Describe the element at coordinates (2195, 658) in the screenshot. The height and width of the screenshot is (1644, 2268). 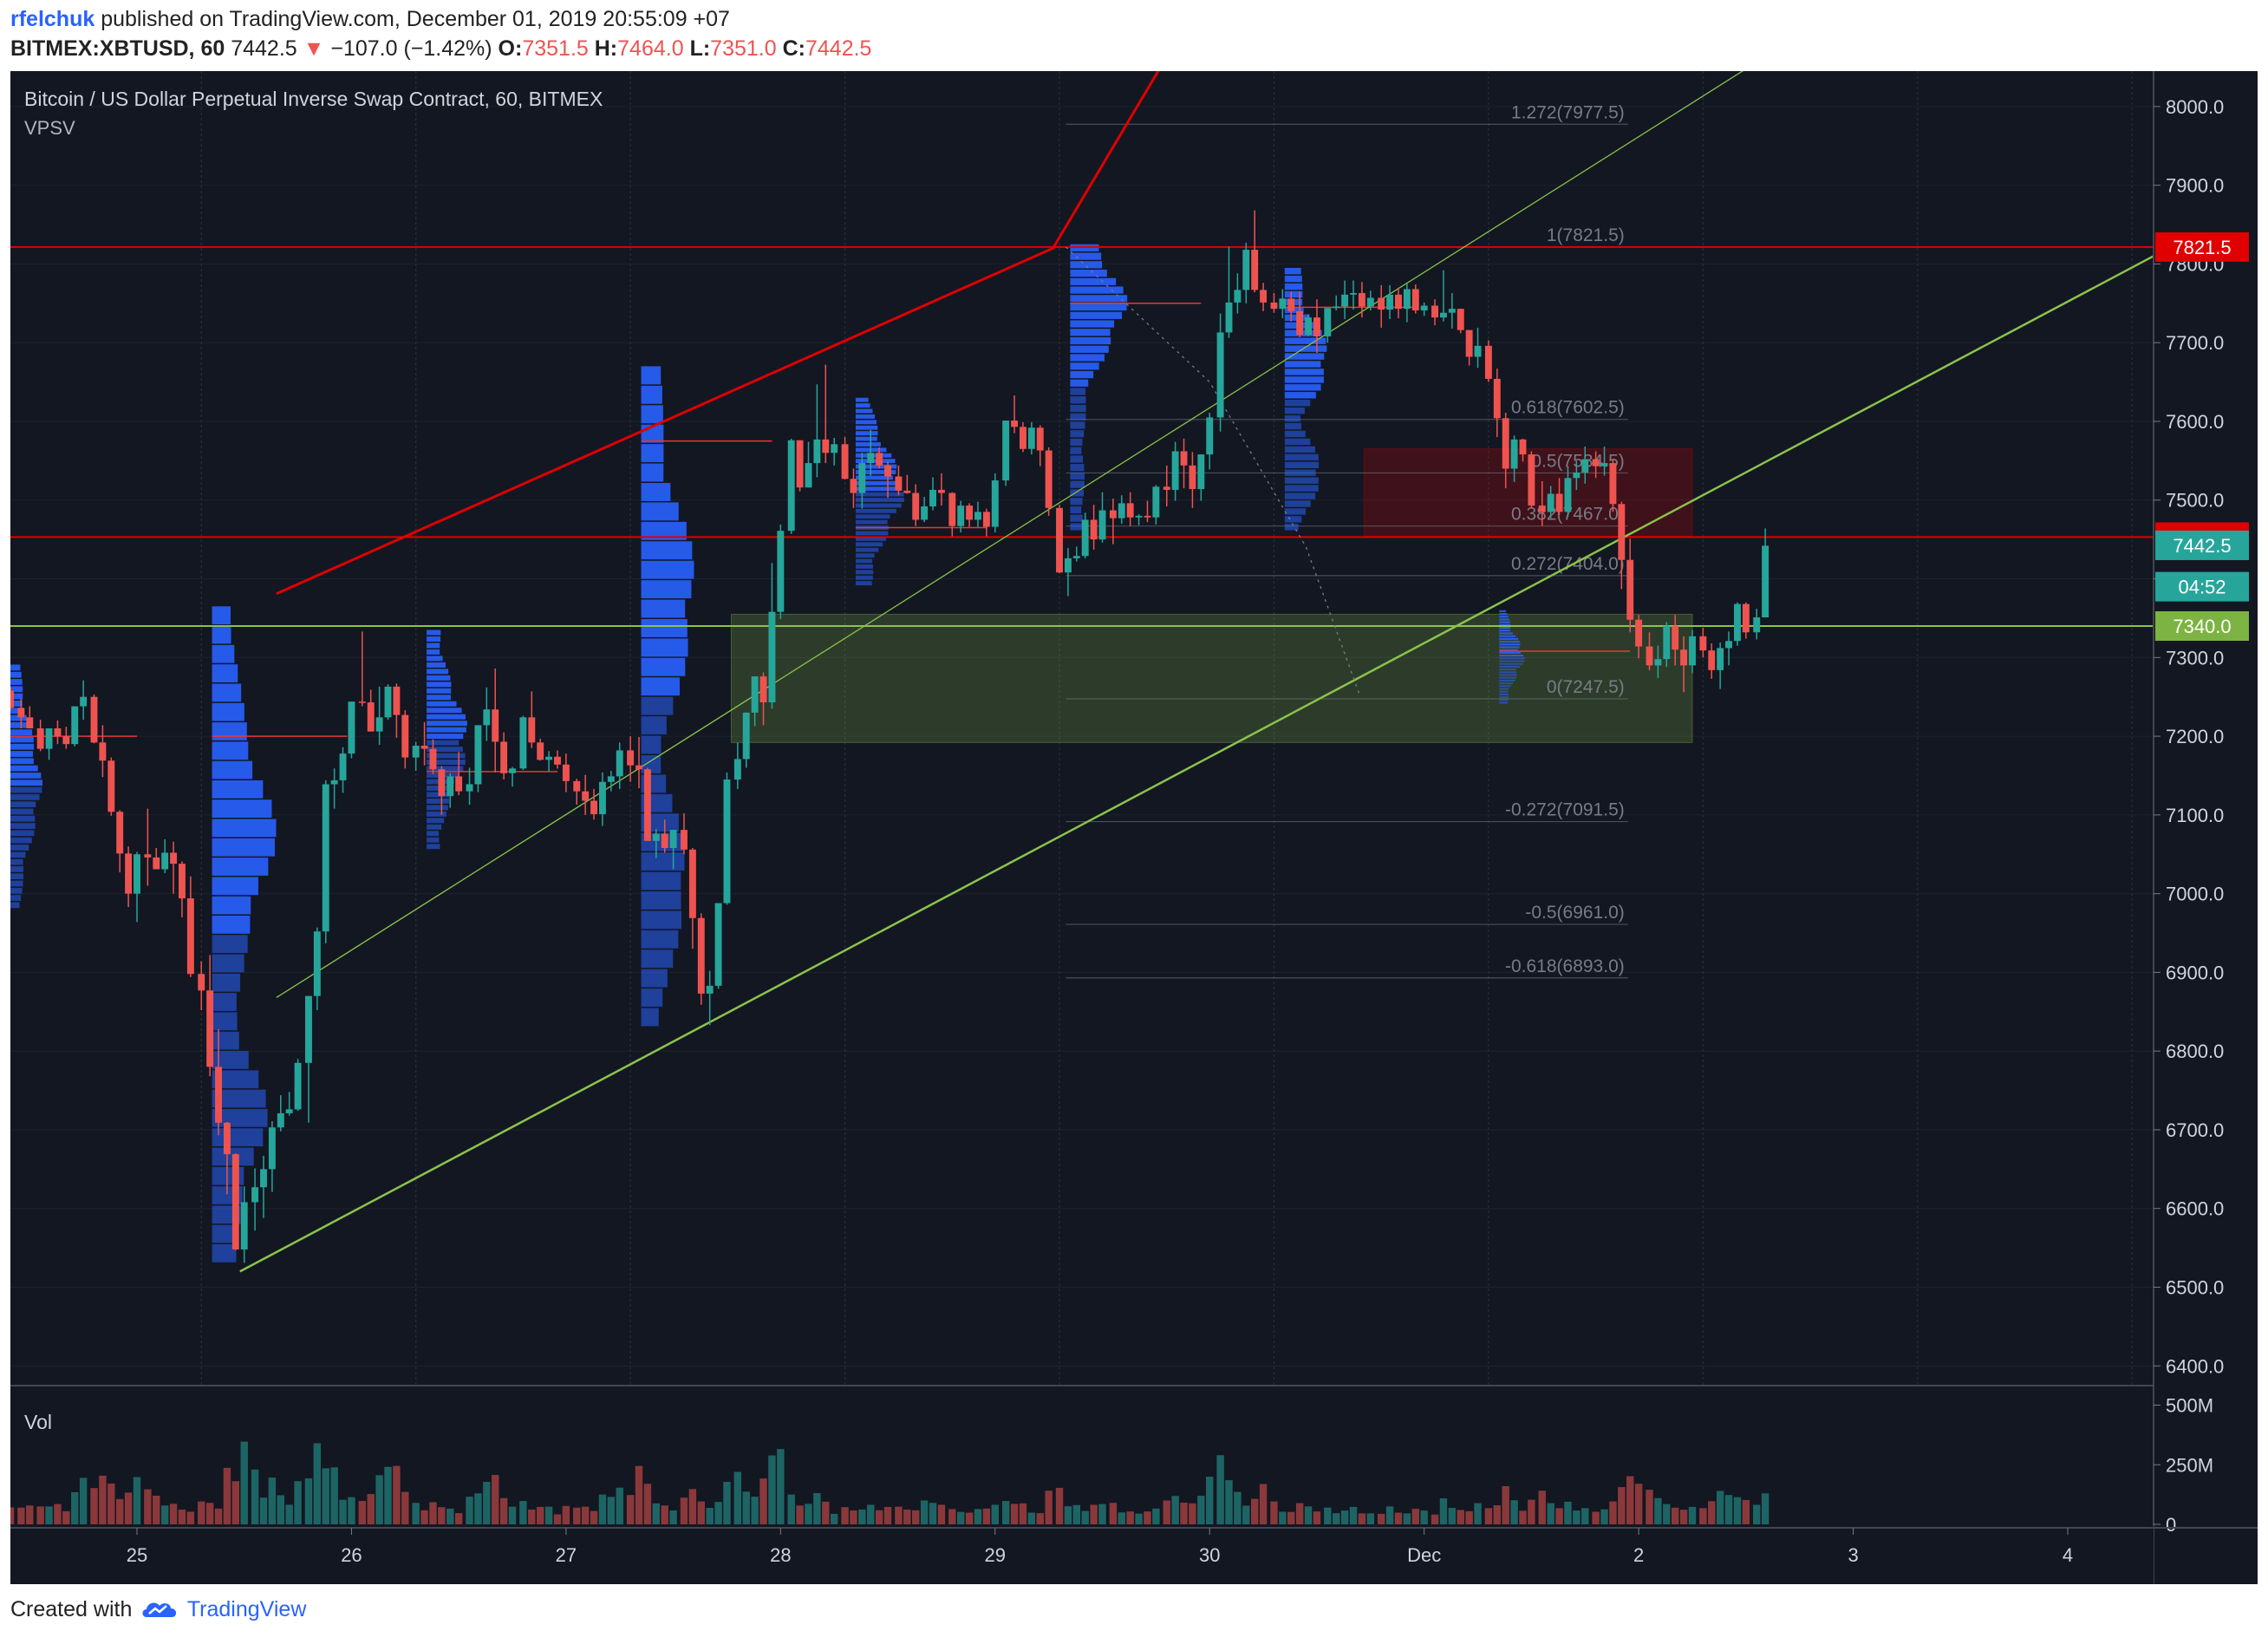
I see `price-tick-label: 7300.0` at that location.